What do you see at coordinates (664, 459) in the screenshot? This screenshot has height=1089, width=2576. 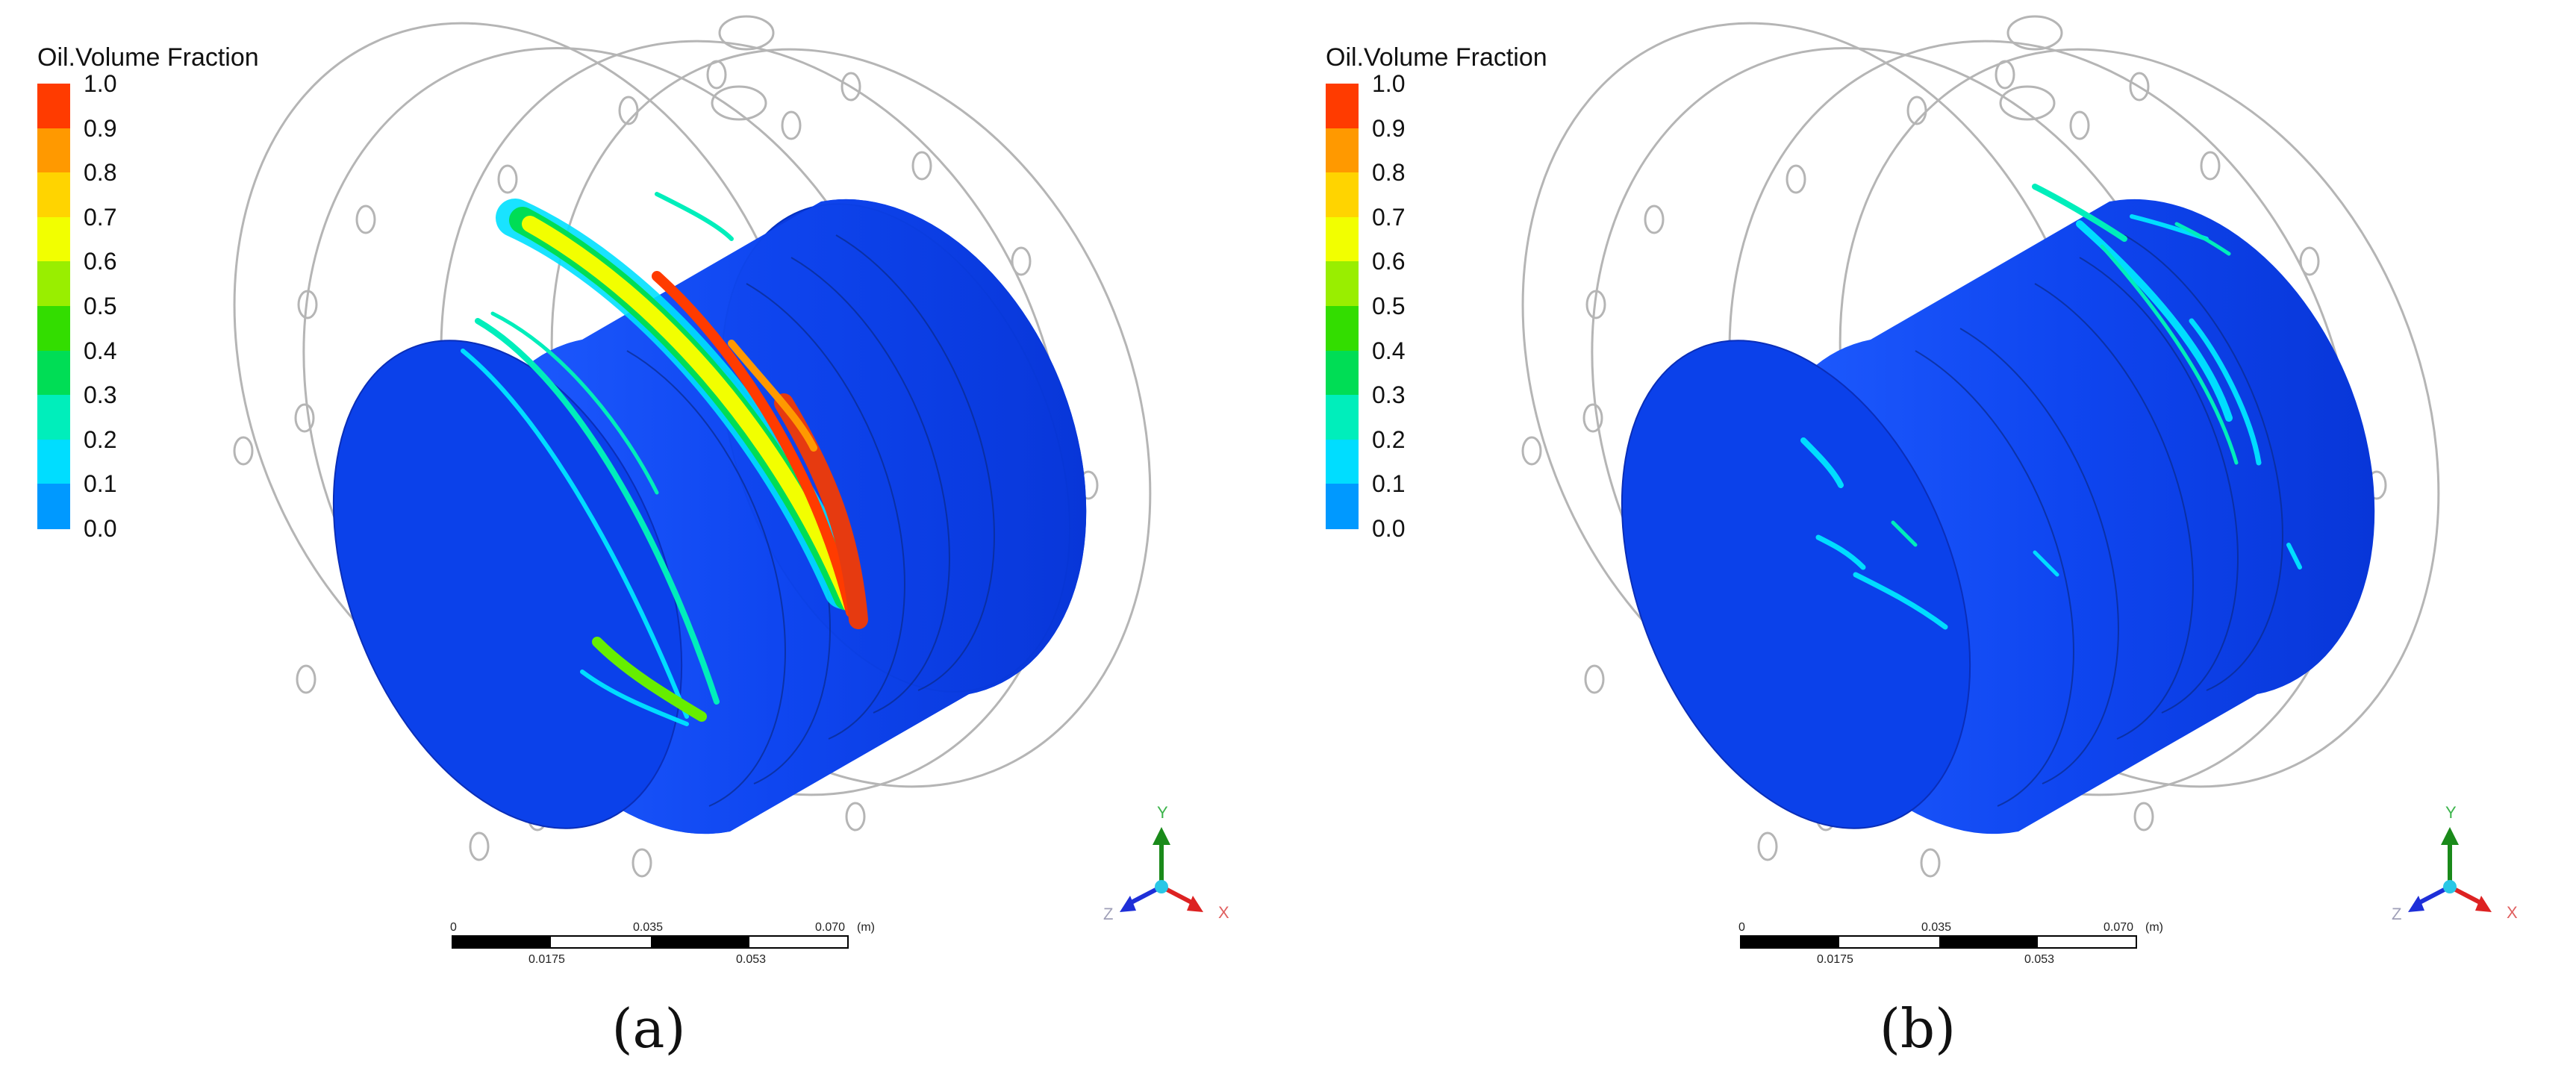 I see `oil-band` at bounding box center [664, 459].